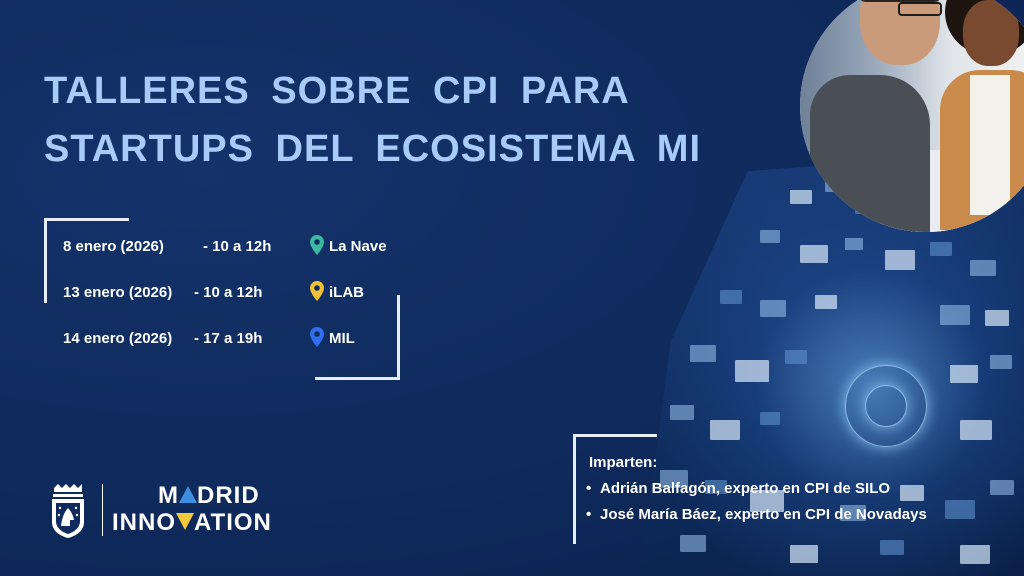 The image size is (1024, 576). I want to click on session-time: - 17 a 19h, so click(228, 338).